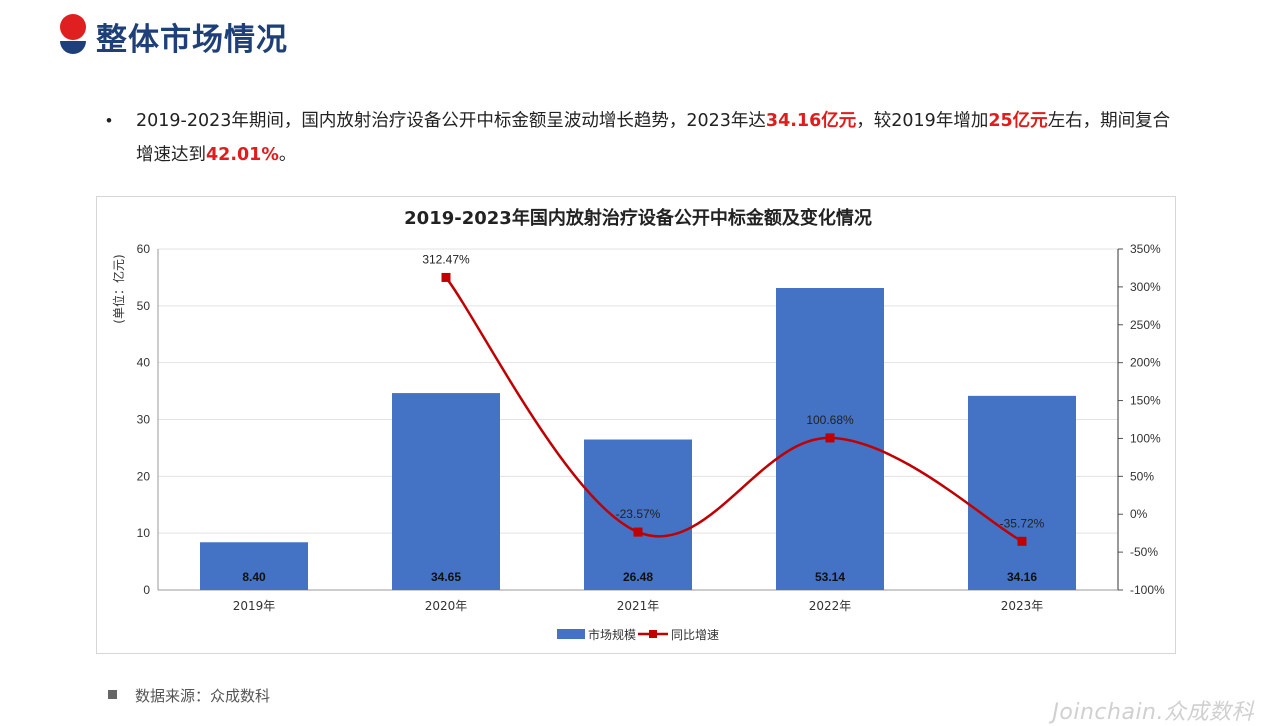  What do you see at coordinates (192, 40) in the screenshot?
I see `page-title: 整体市场情况` at bounding box center [192, 40].